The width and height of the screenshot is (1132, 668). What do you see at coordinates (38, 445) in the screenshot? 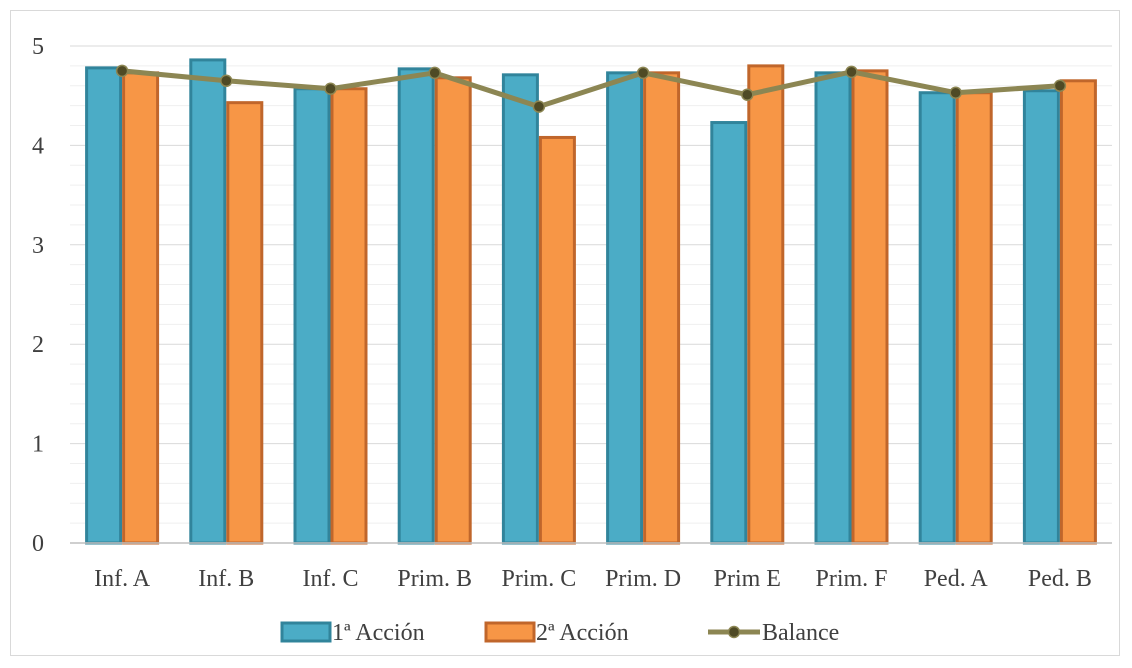
I see `y-tick-label: 1` at bounding box center [38, 445].